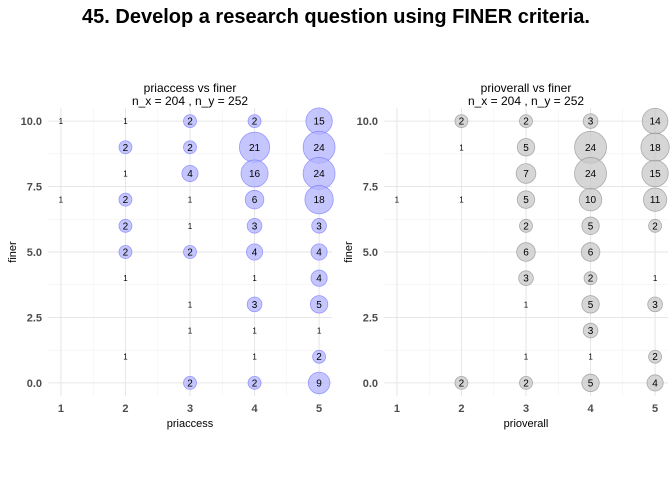  I want to click on bubble-count-label: 18, so click(320, 200).